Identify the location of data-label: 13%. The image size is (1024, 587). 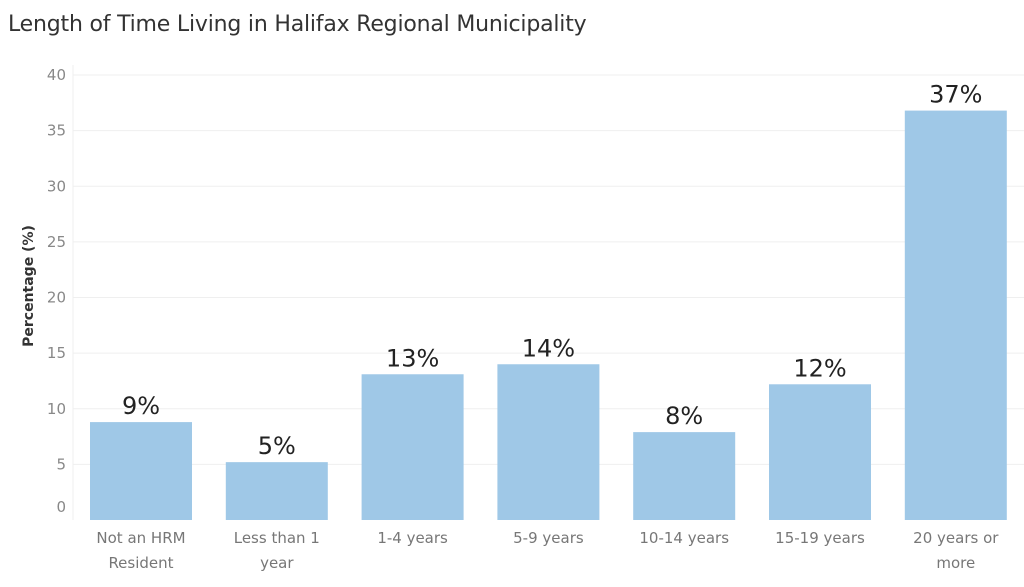
(412, 358).